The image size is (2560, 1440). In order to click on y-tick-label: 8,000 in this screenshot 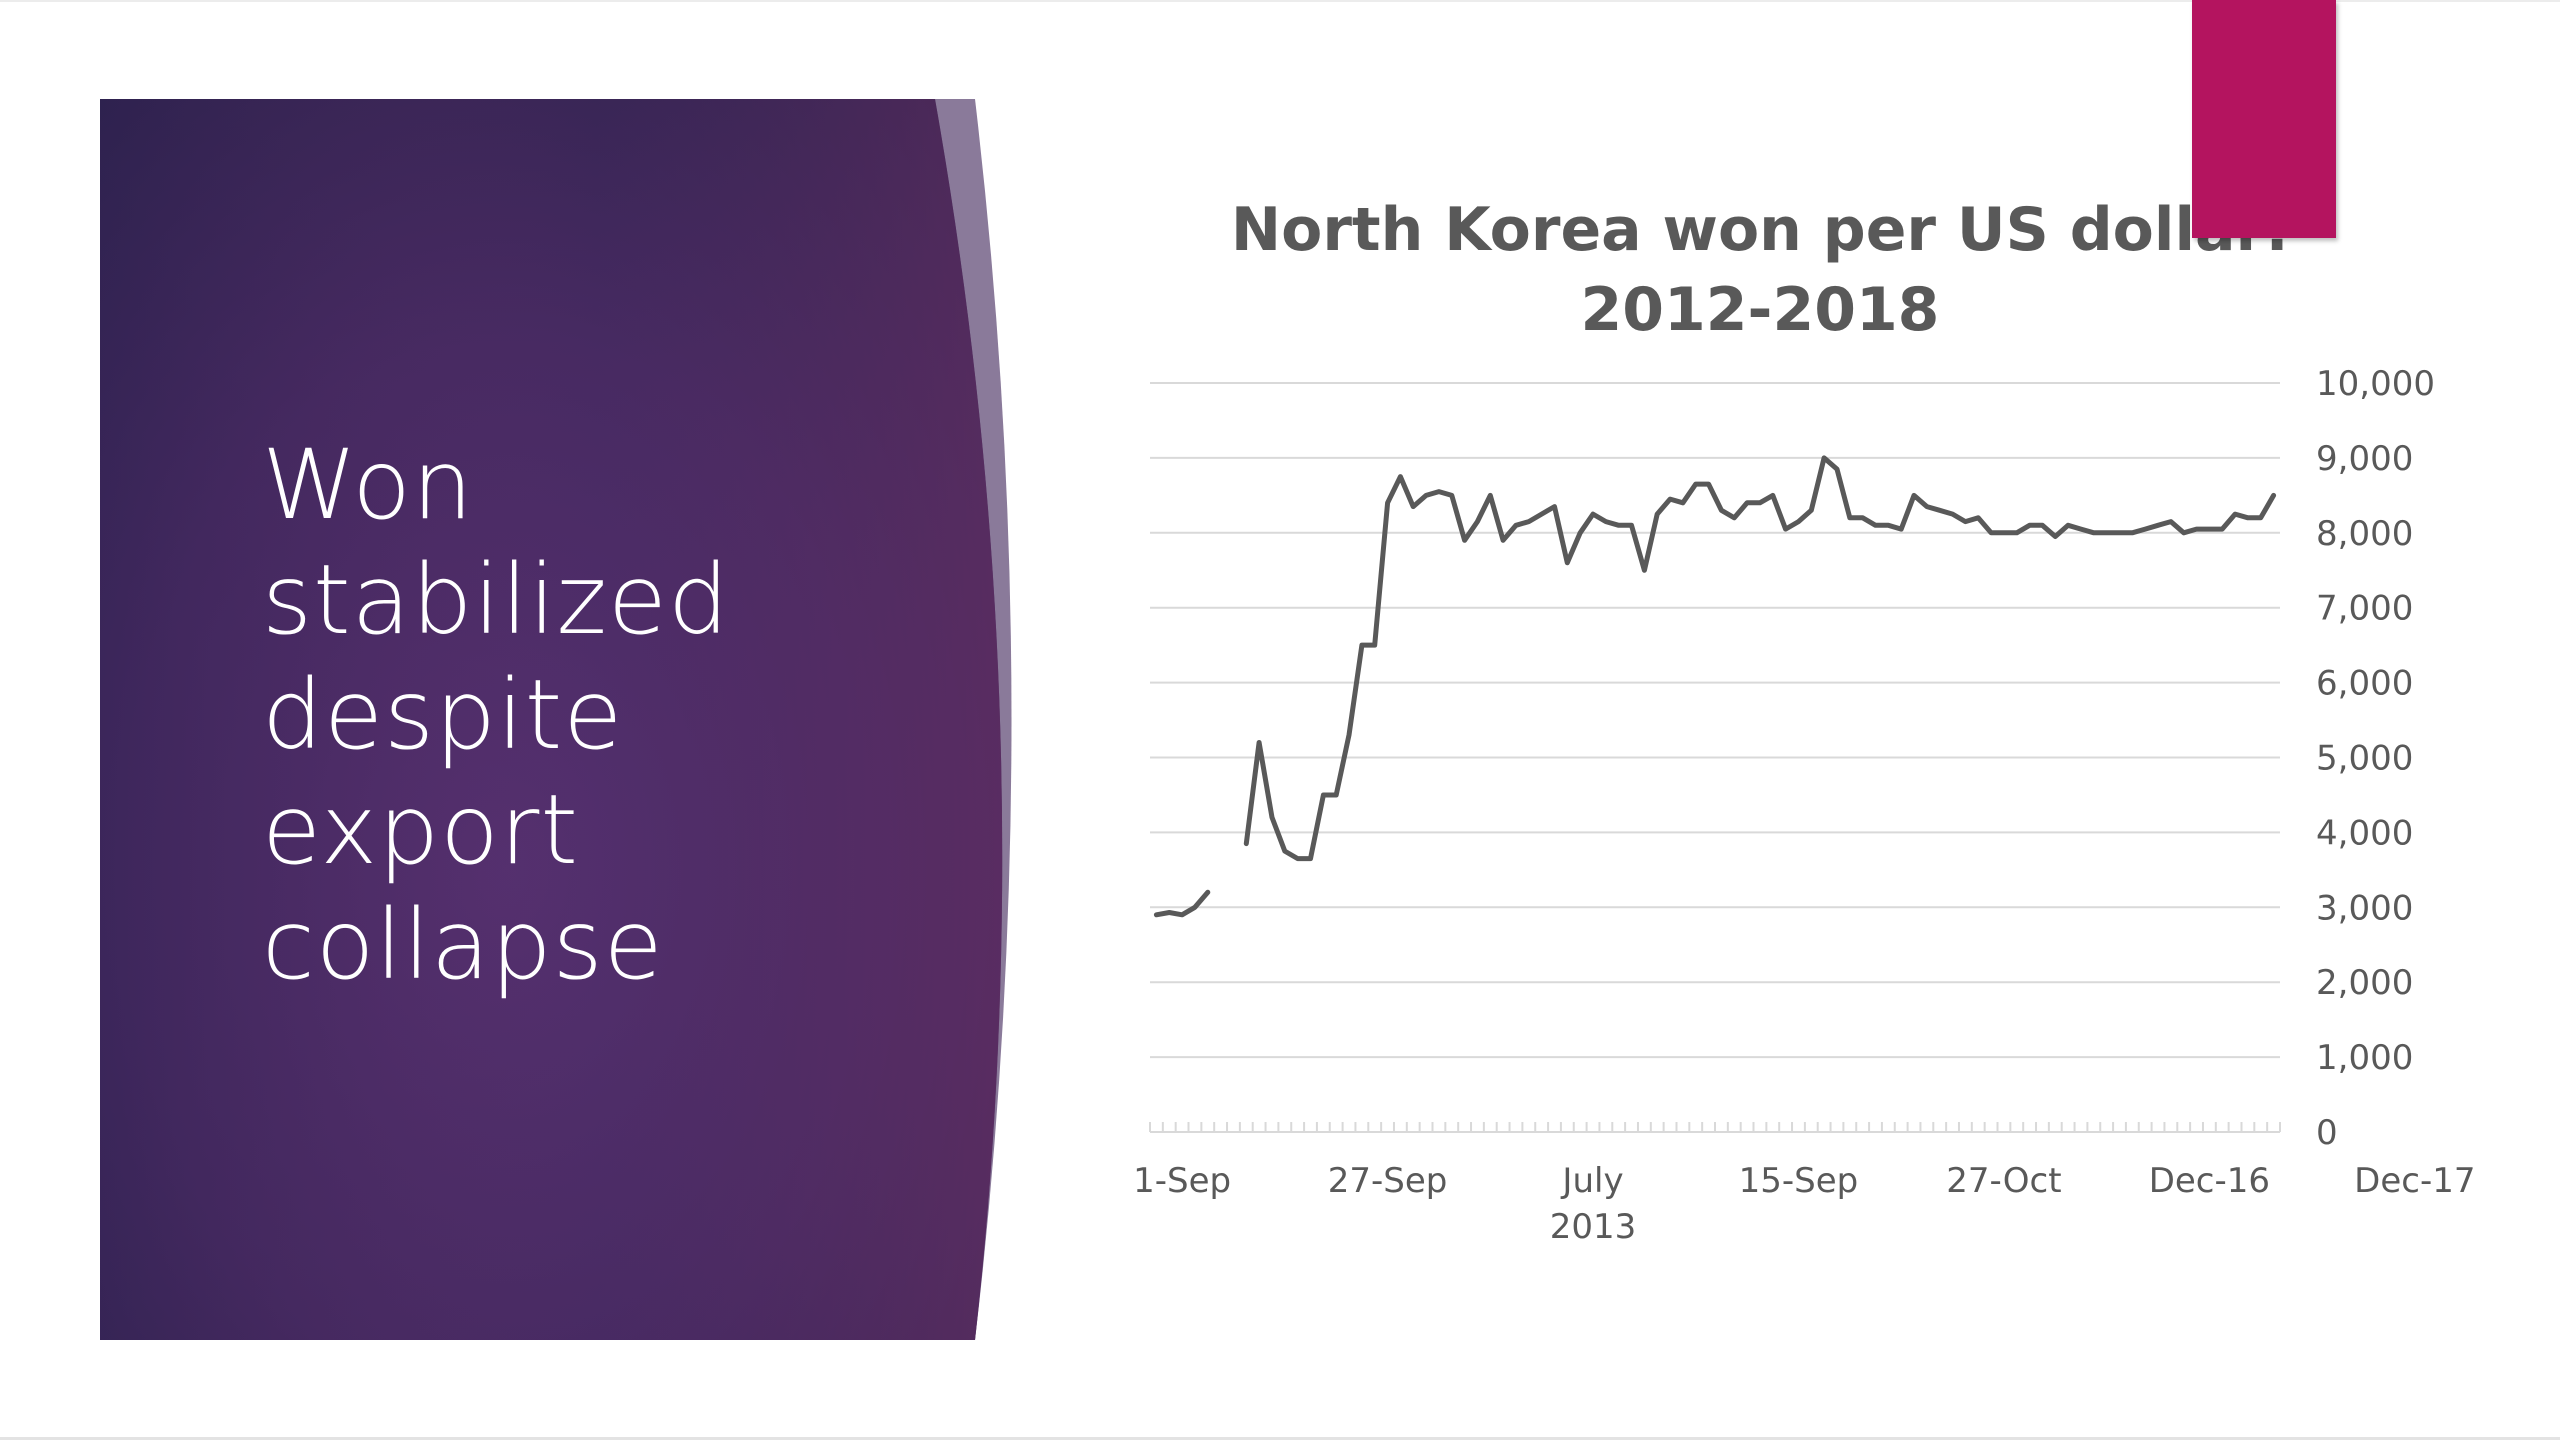, I will do `click(2364, 534)`.